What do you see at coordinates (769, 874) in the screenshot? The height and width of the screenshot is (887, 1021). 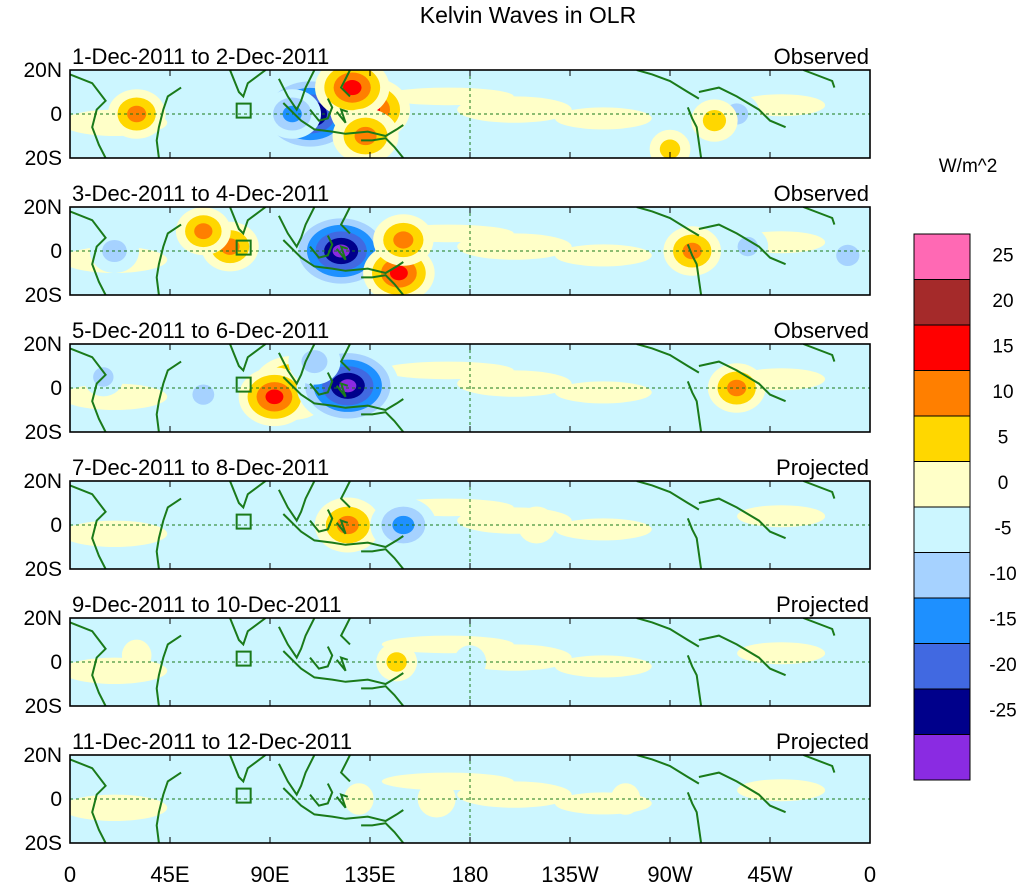 I see `lon-label: 45W` at bounding box center [769, 874].